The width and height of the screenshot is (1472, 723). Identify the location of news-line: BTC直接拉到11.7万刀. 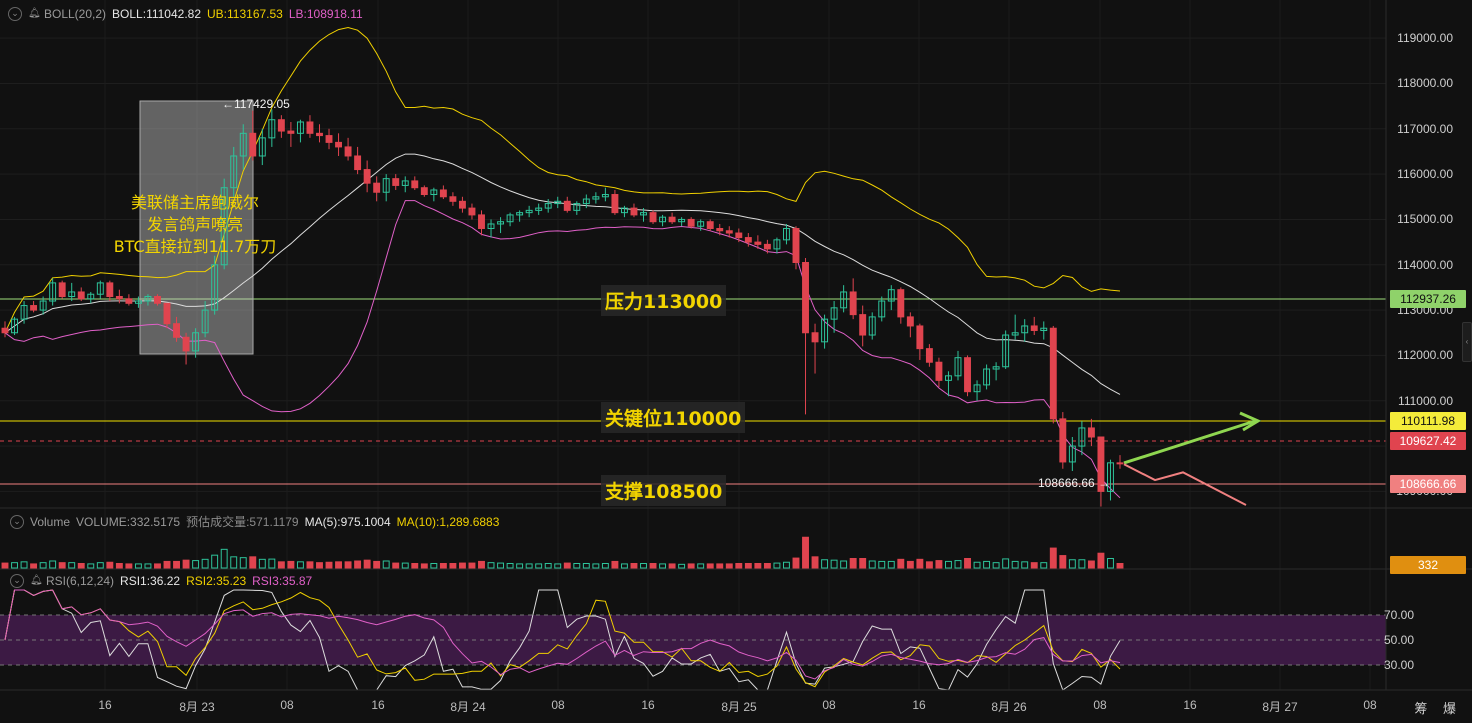
(195, 246).